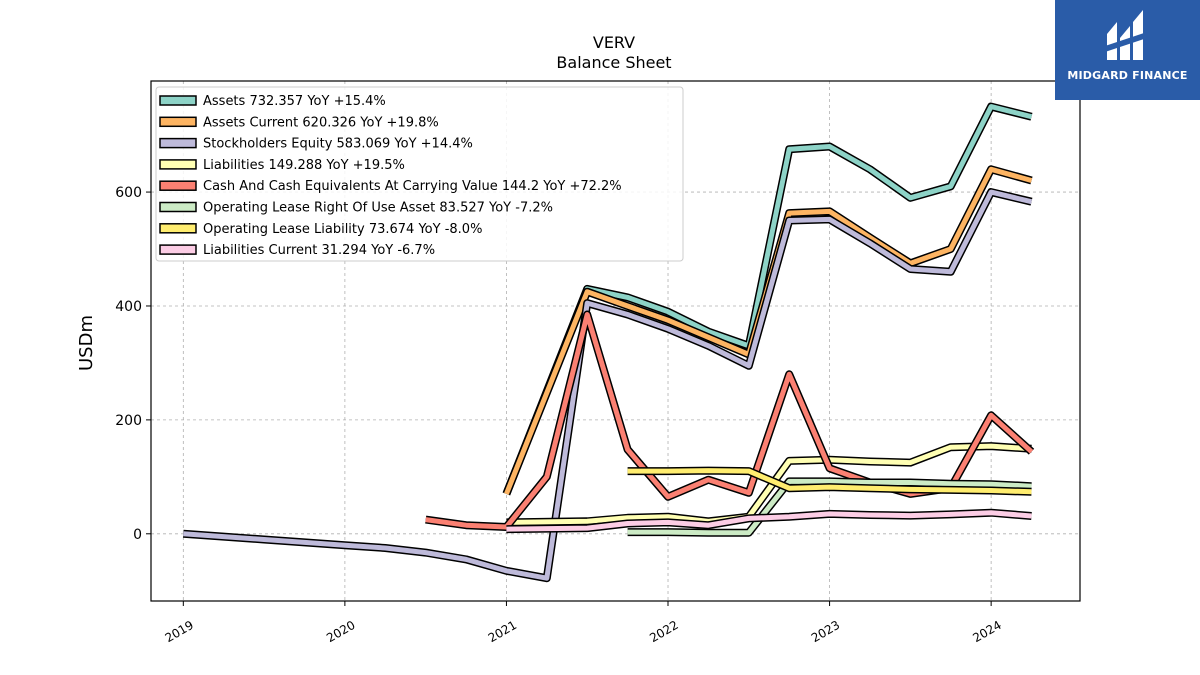 The image size is (1200, 675). What do you see at coordinates (179, 631) in the screenshot?
I see `x-tick-label: 2019` at bounding box center [179, 631].